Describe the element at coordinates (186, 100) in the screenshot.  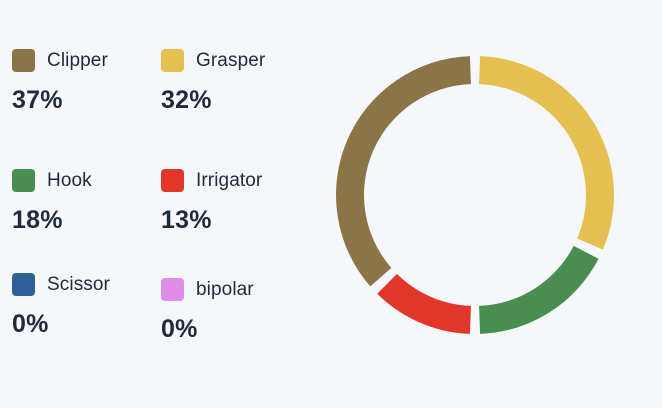
I see `legend-value-grasper: 32%` at that location.